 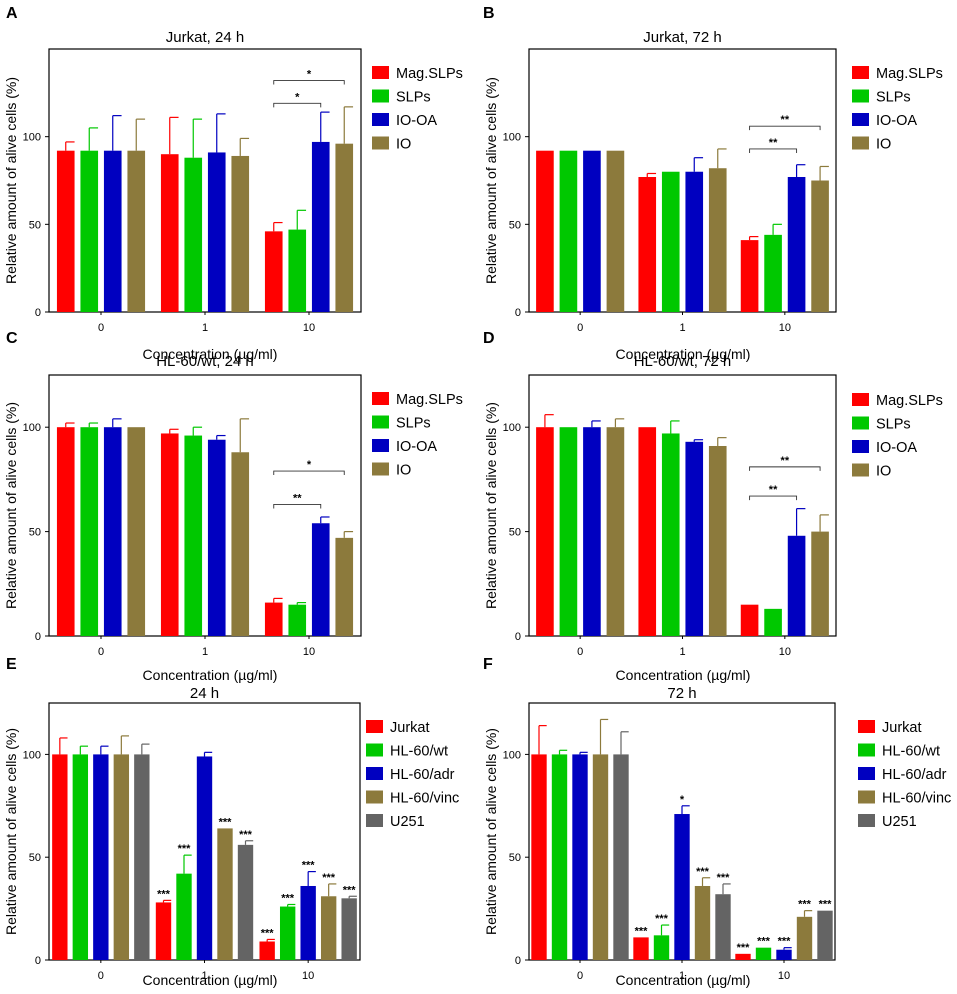 What do you see at coordinates (205, 37) in the screenshot?
I see `chart-title: Jurkat, 24 h` at bounding box center [205, 37].